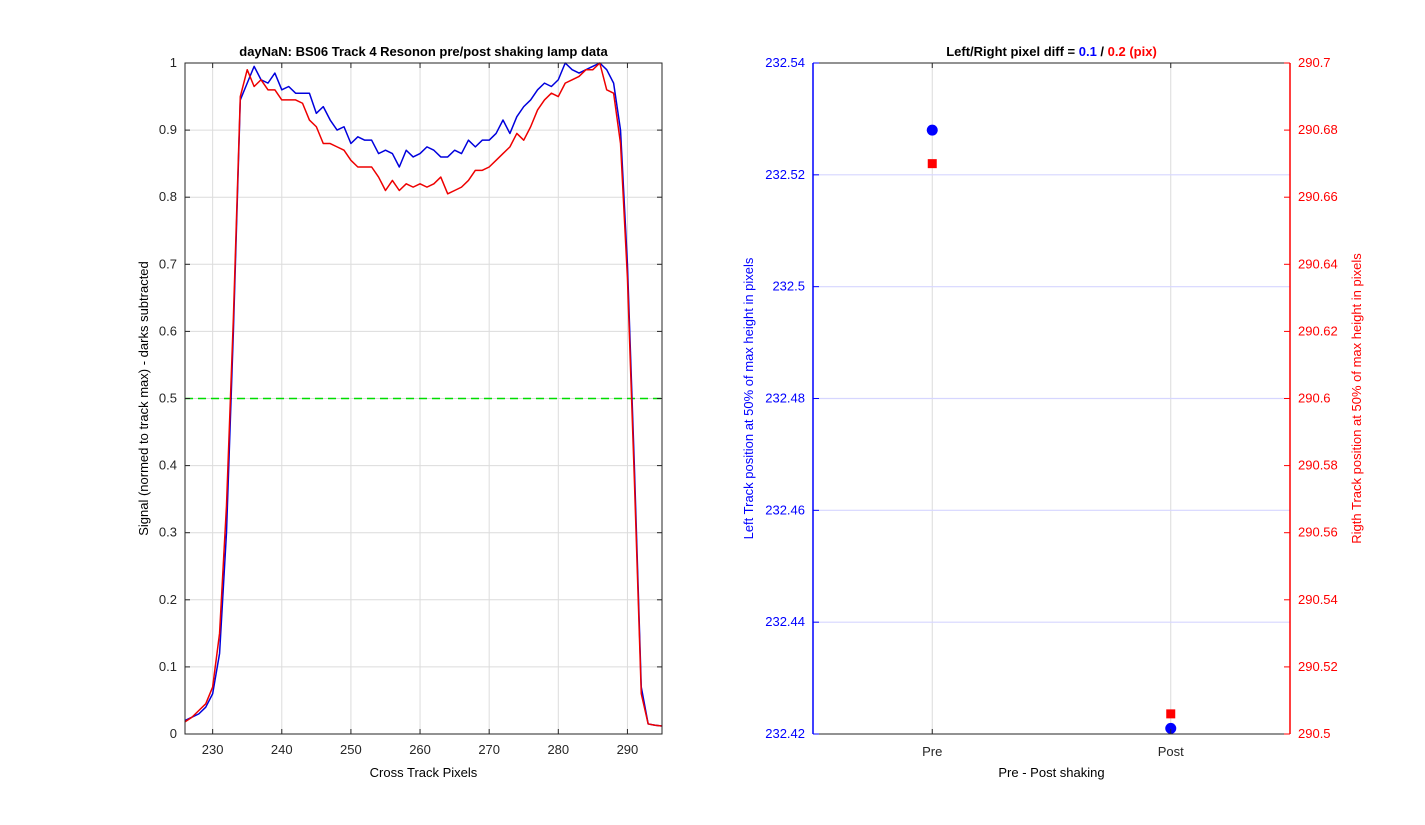 The height and width of the screenshot is (825, 1425). Describe the element at coordinates (168, 398) in the screenshot. I see `left-y-tick-label: 0.5` at that location.